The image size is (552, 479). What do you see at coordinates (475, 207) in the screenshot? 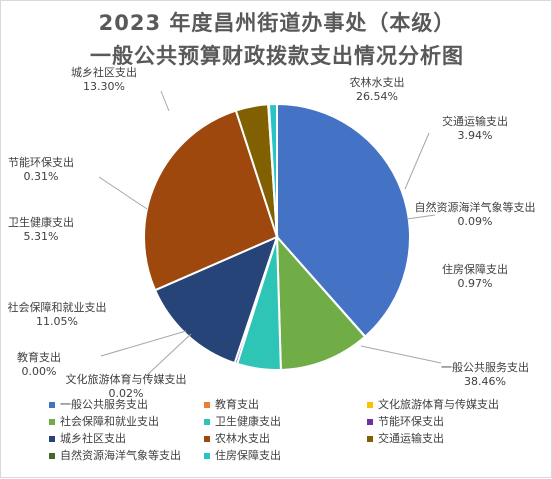
I see `data-label-name-9: 自然资源海洋气象等支出` at bounding box center [475, 207].